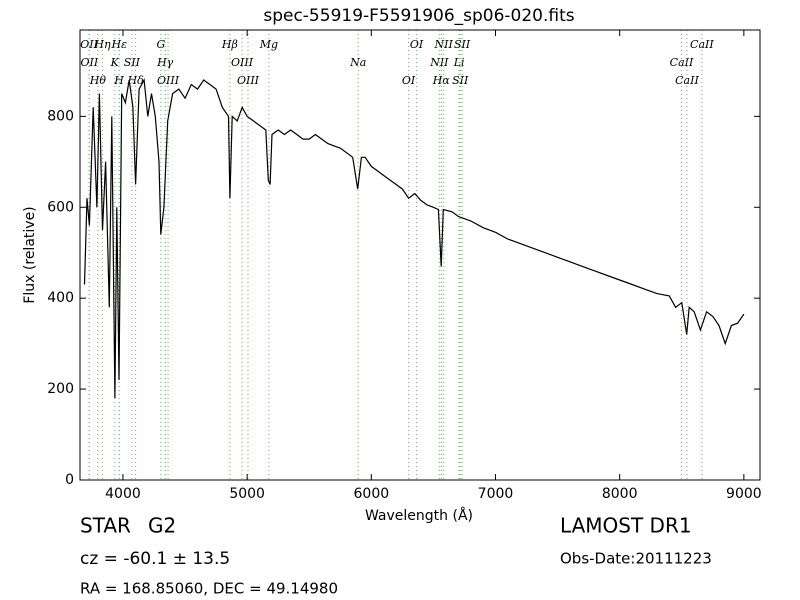 Image resolution: width=800 pixels, height=600 pixels. Describe the element at coordinates (247, 494) in the screenshot. I see `x-tick-label: 5000` at that location.